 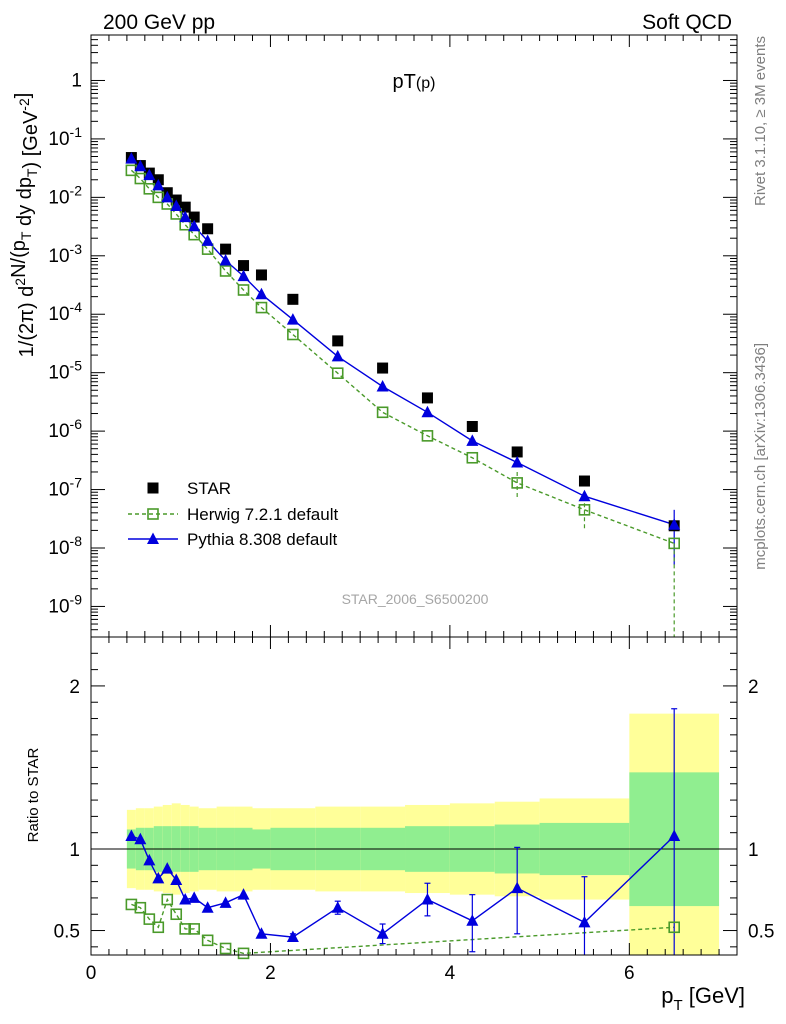 What do you see at coordinates (65, 371) in the screenshot?
I see `y-tick-label: 10⁻⁵` at bounding box center [65, 371].